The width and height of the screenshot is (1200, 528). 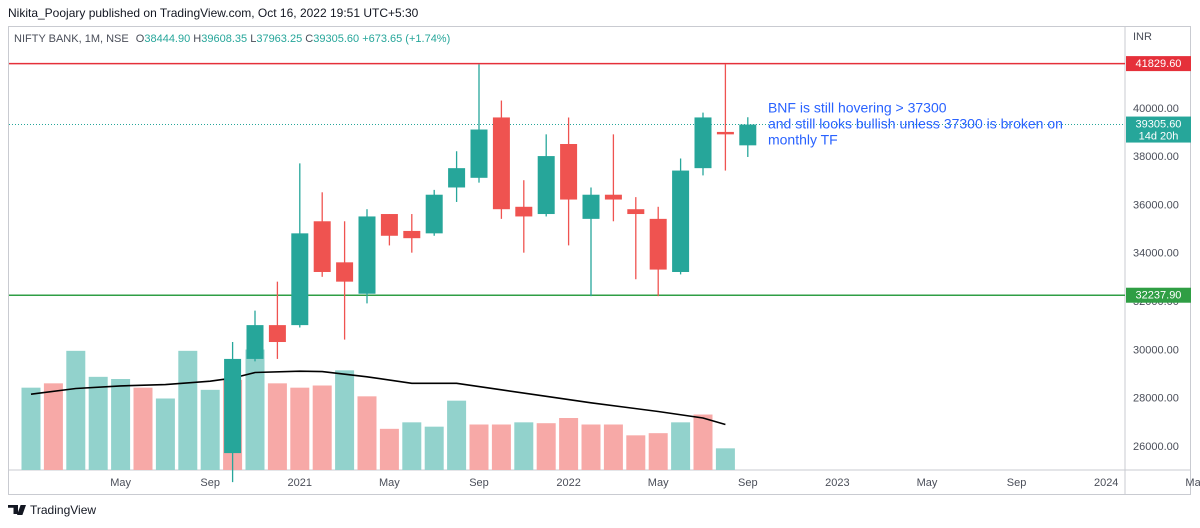 I want to click on low-label: L, so click(x=253, y=39).